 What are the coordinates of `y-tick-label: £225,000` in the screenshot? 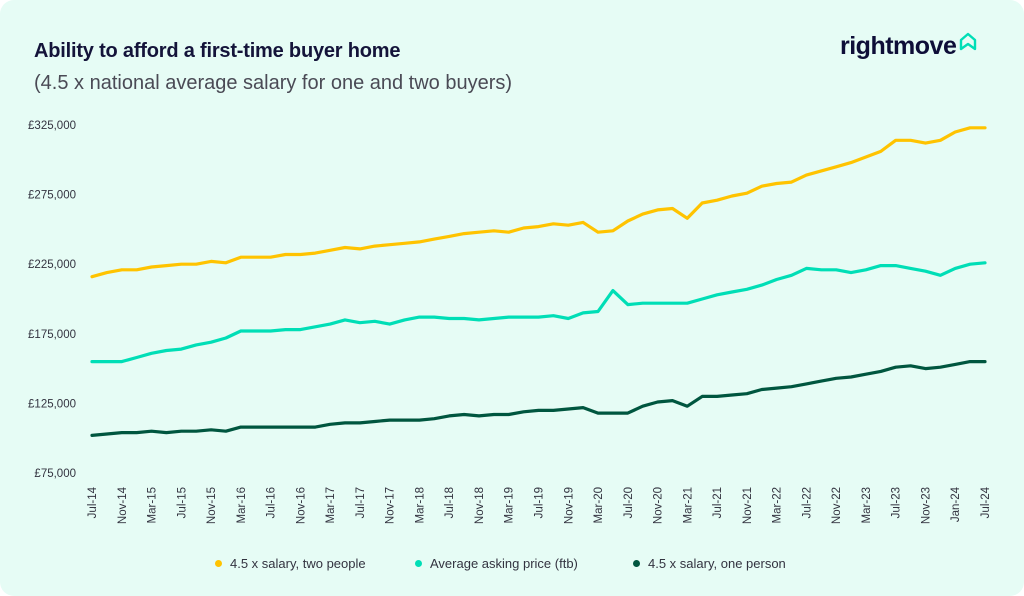 It's located at (52, 265).